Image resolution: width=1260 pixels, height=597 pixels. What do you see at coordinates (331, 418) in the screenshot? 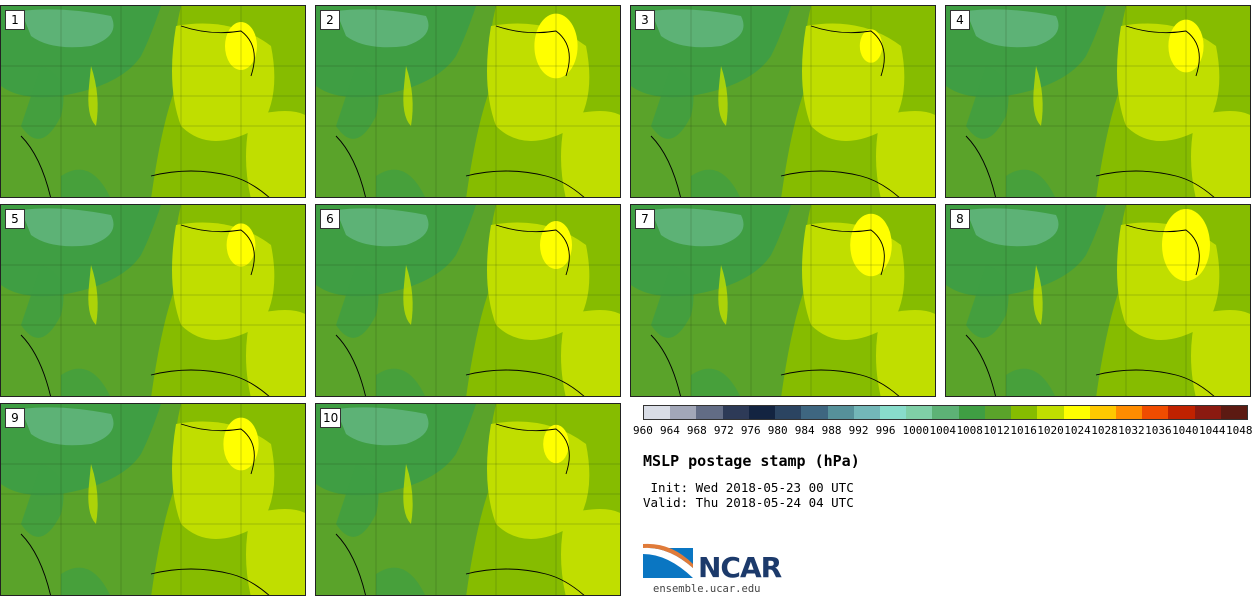
I see `panel-number: 10` at bounding box center [331, 418].